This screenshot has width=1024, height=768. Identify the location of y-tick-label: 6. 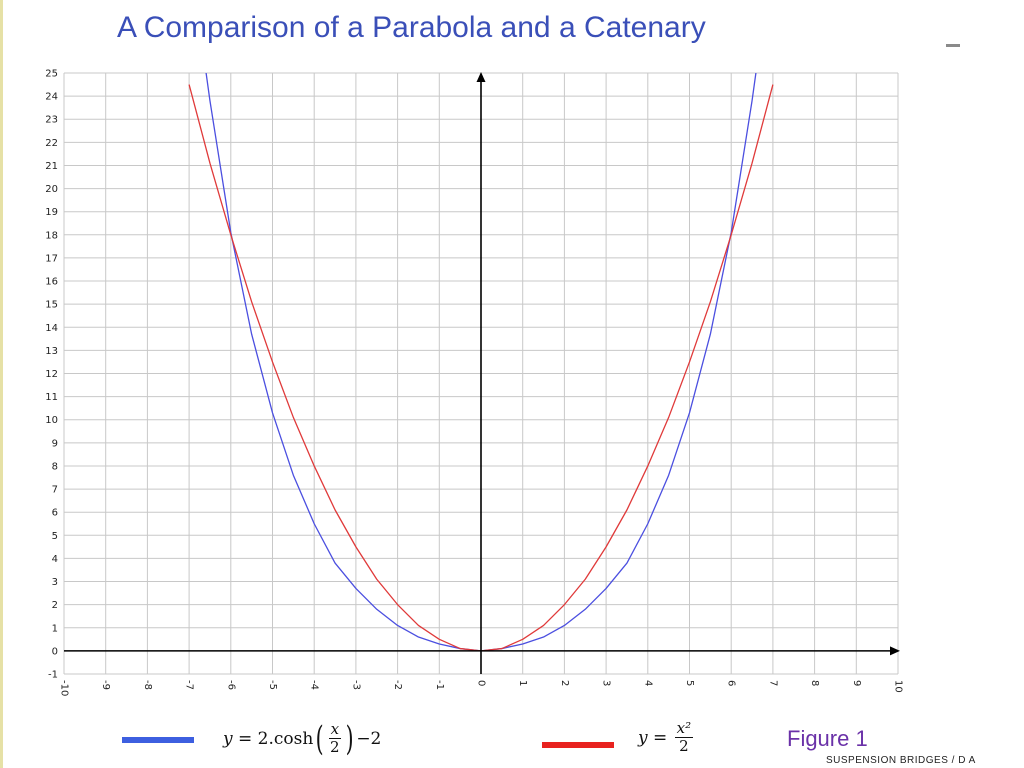
(55, 513).